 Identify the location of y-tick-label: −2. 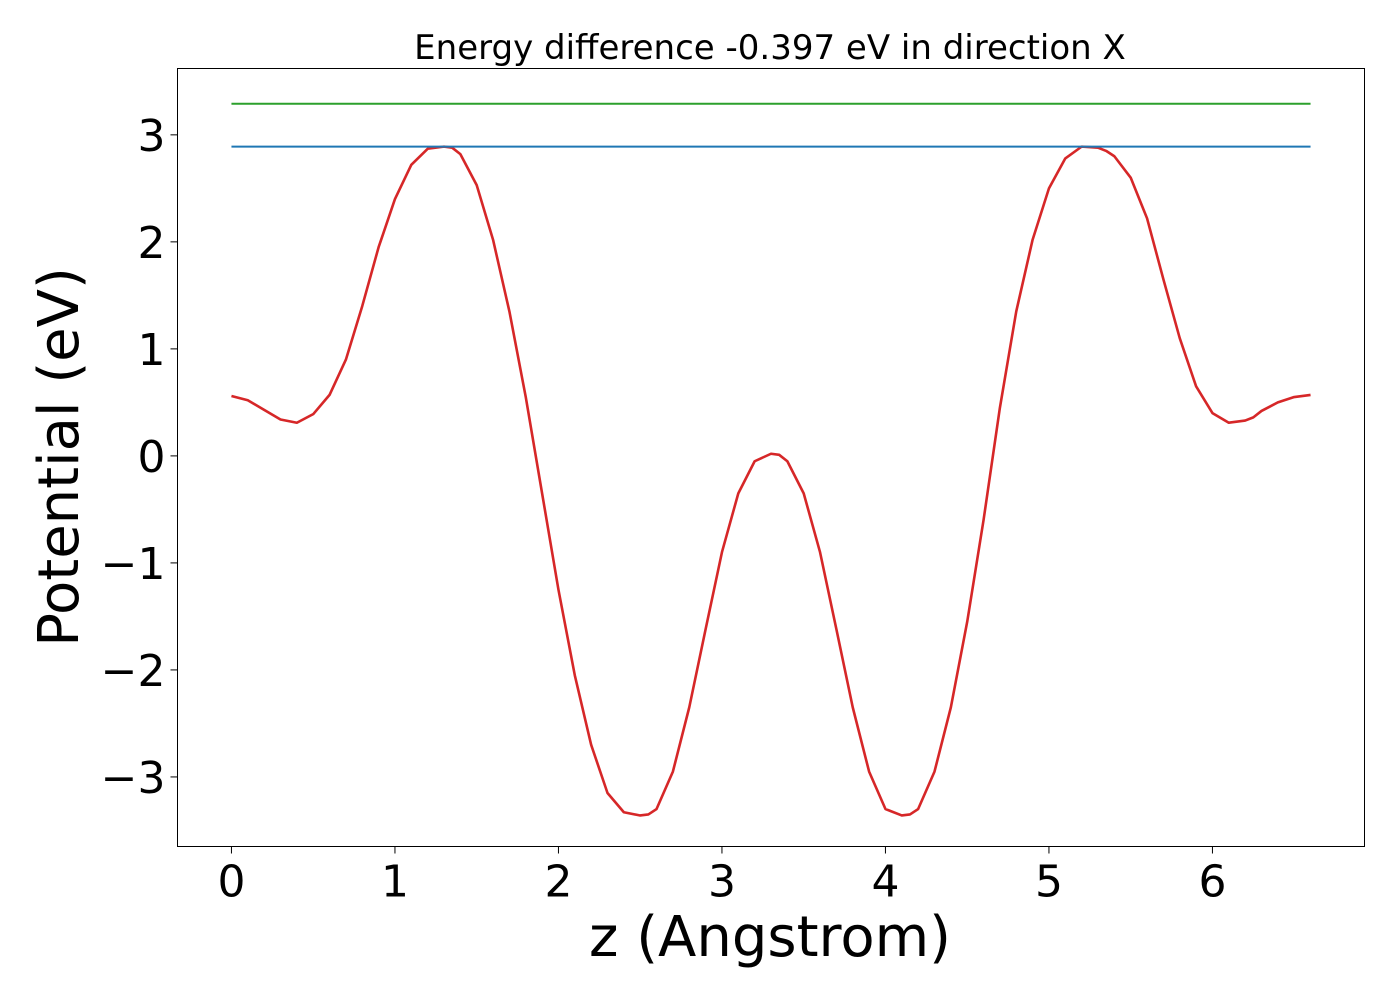
(133, 671).